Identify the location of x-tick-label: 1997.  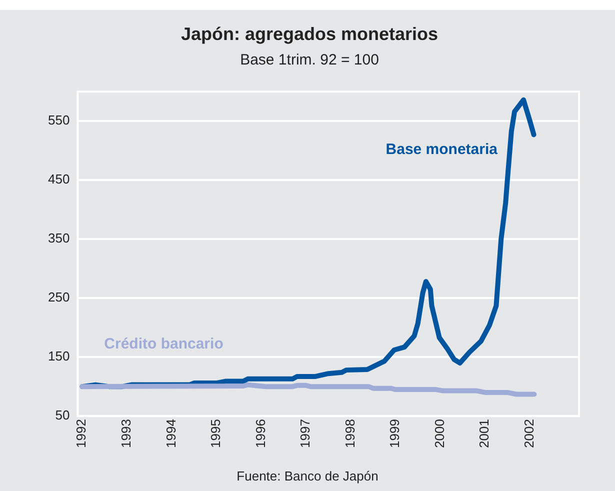
(305, 433).